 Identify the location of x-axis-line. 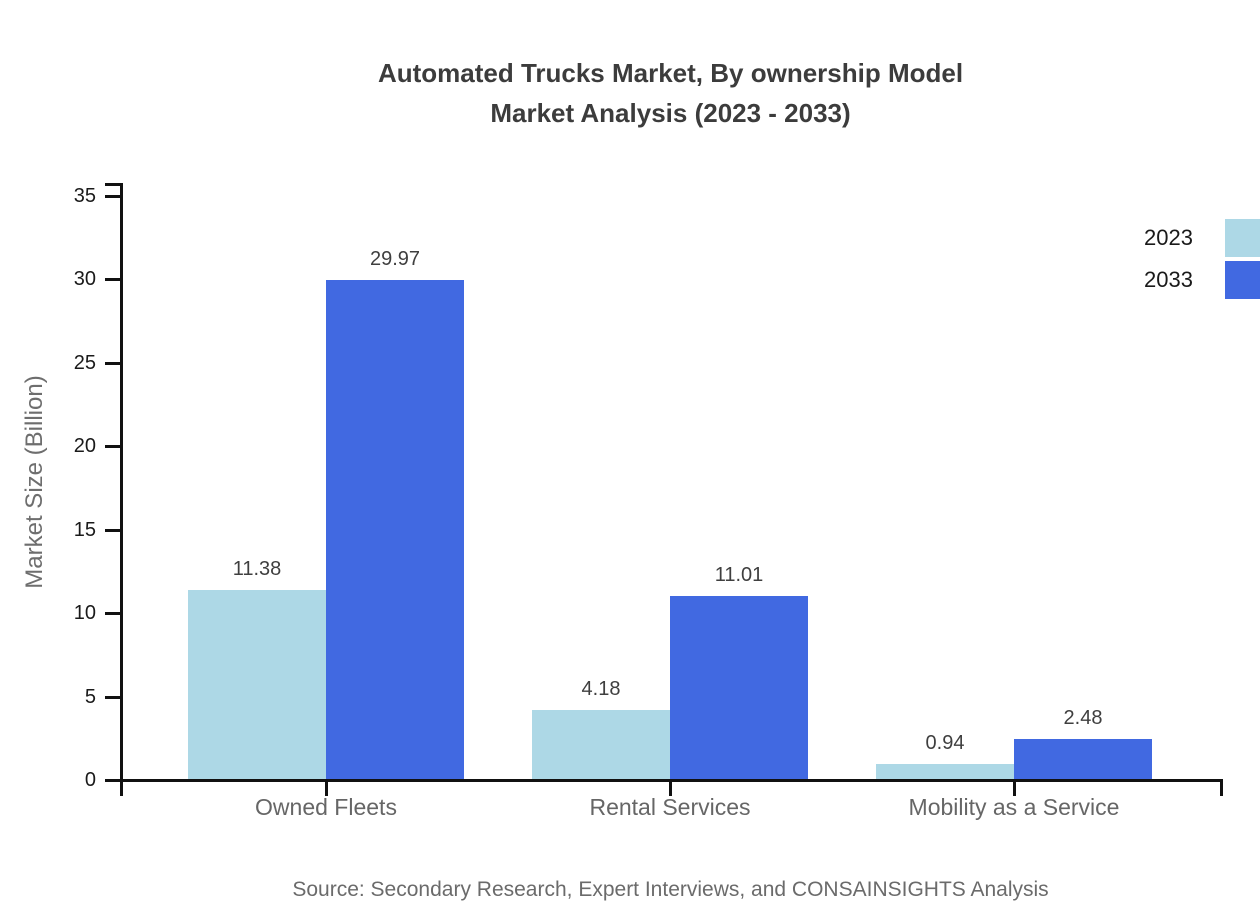
(664, 780).